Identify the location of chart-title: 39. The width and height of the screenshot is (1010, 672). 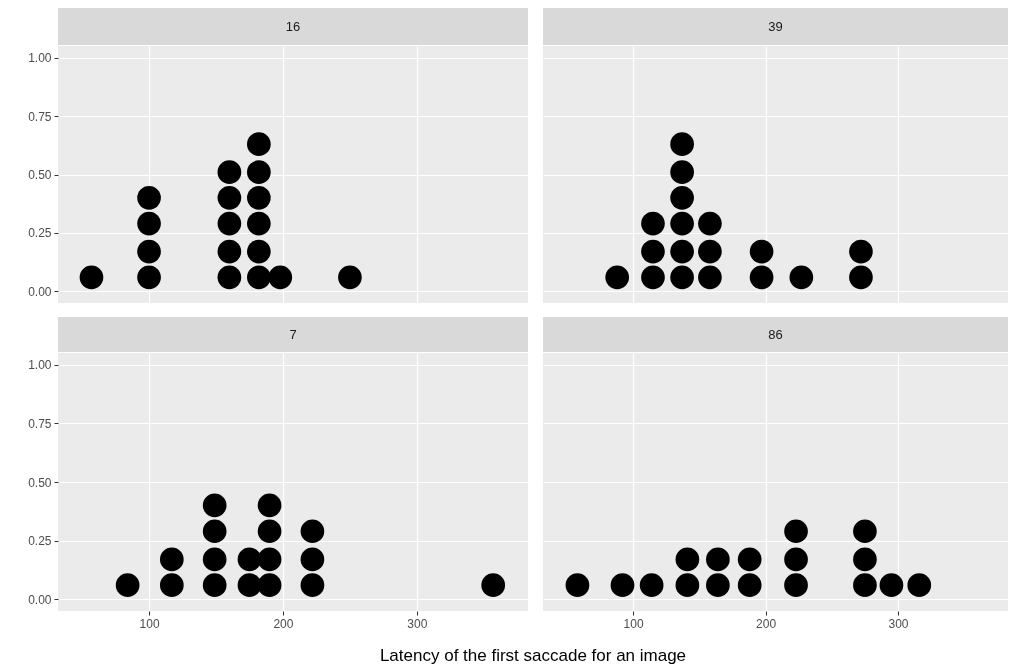
(775, 26).